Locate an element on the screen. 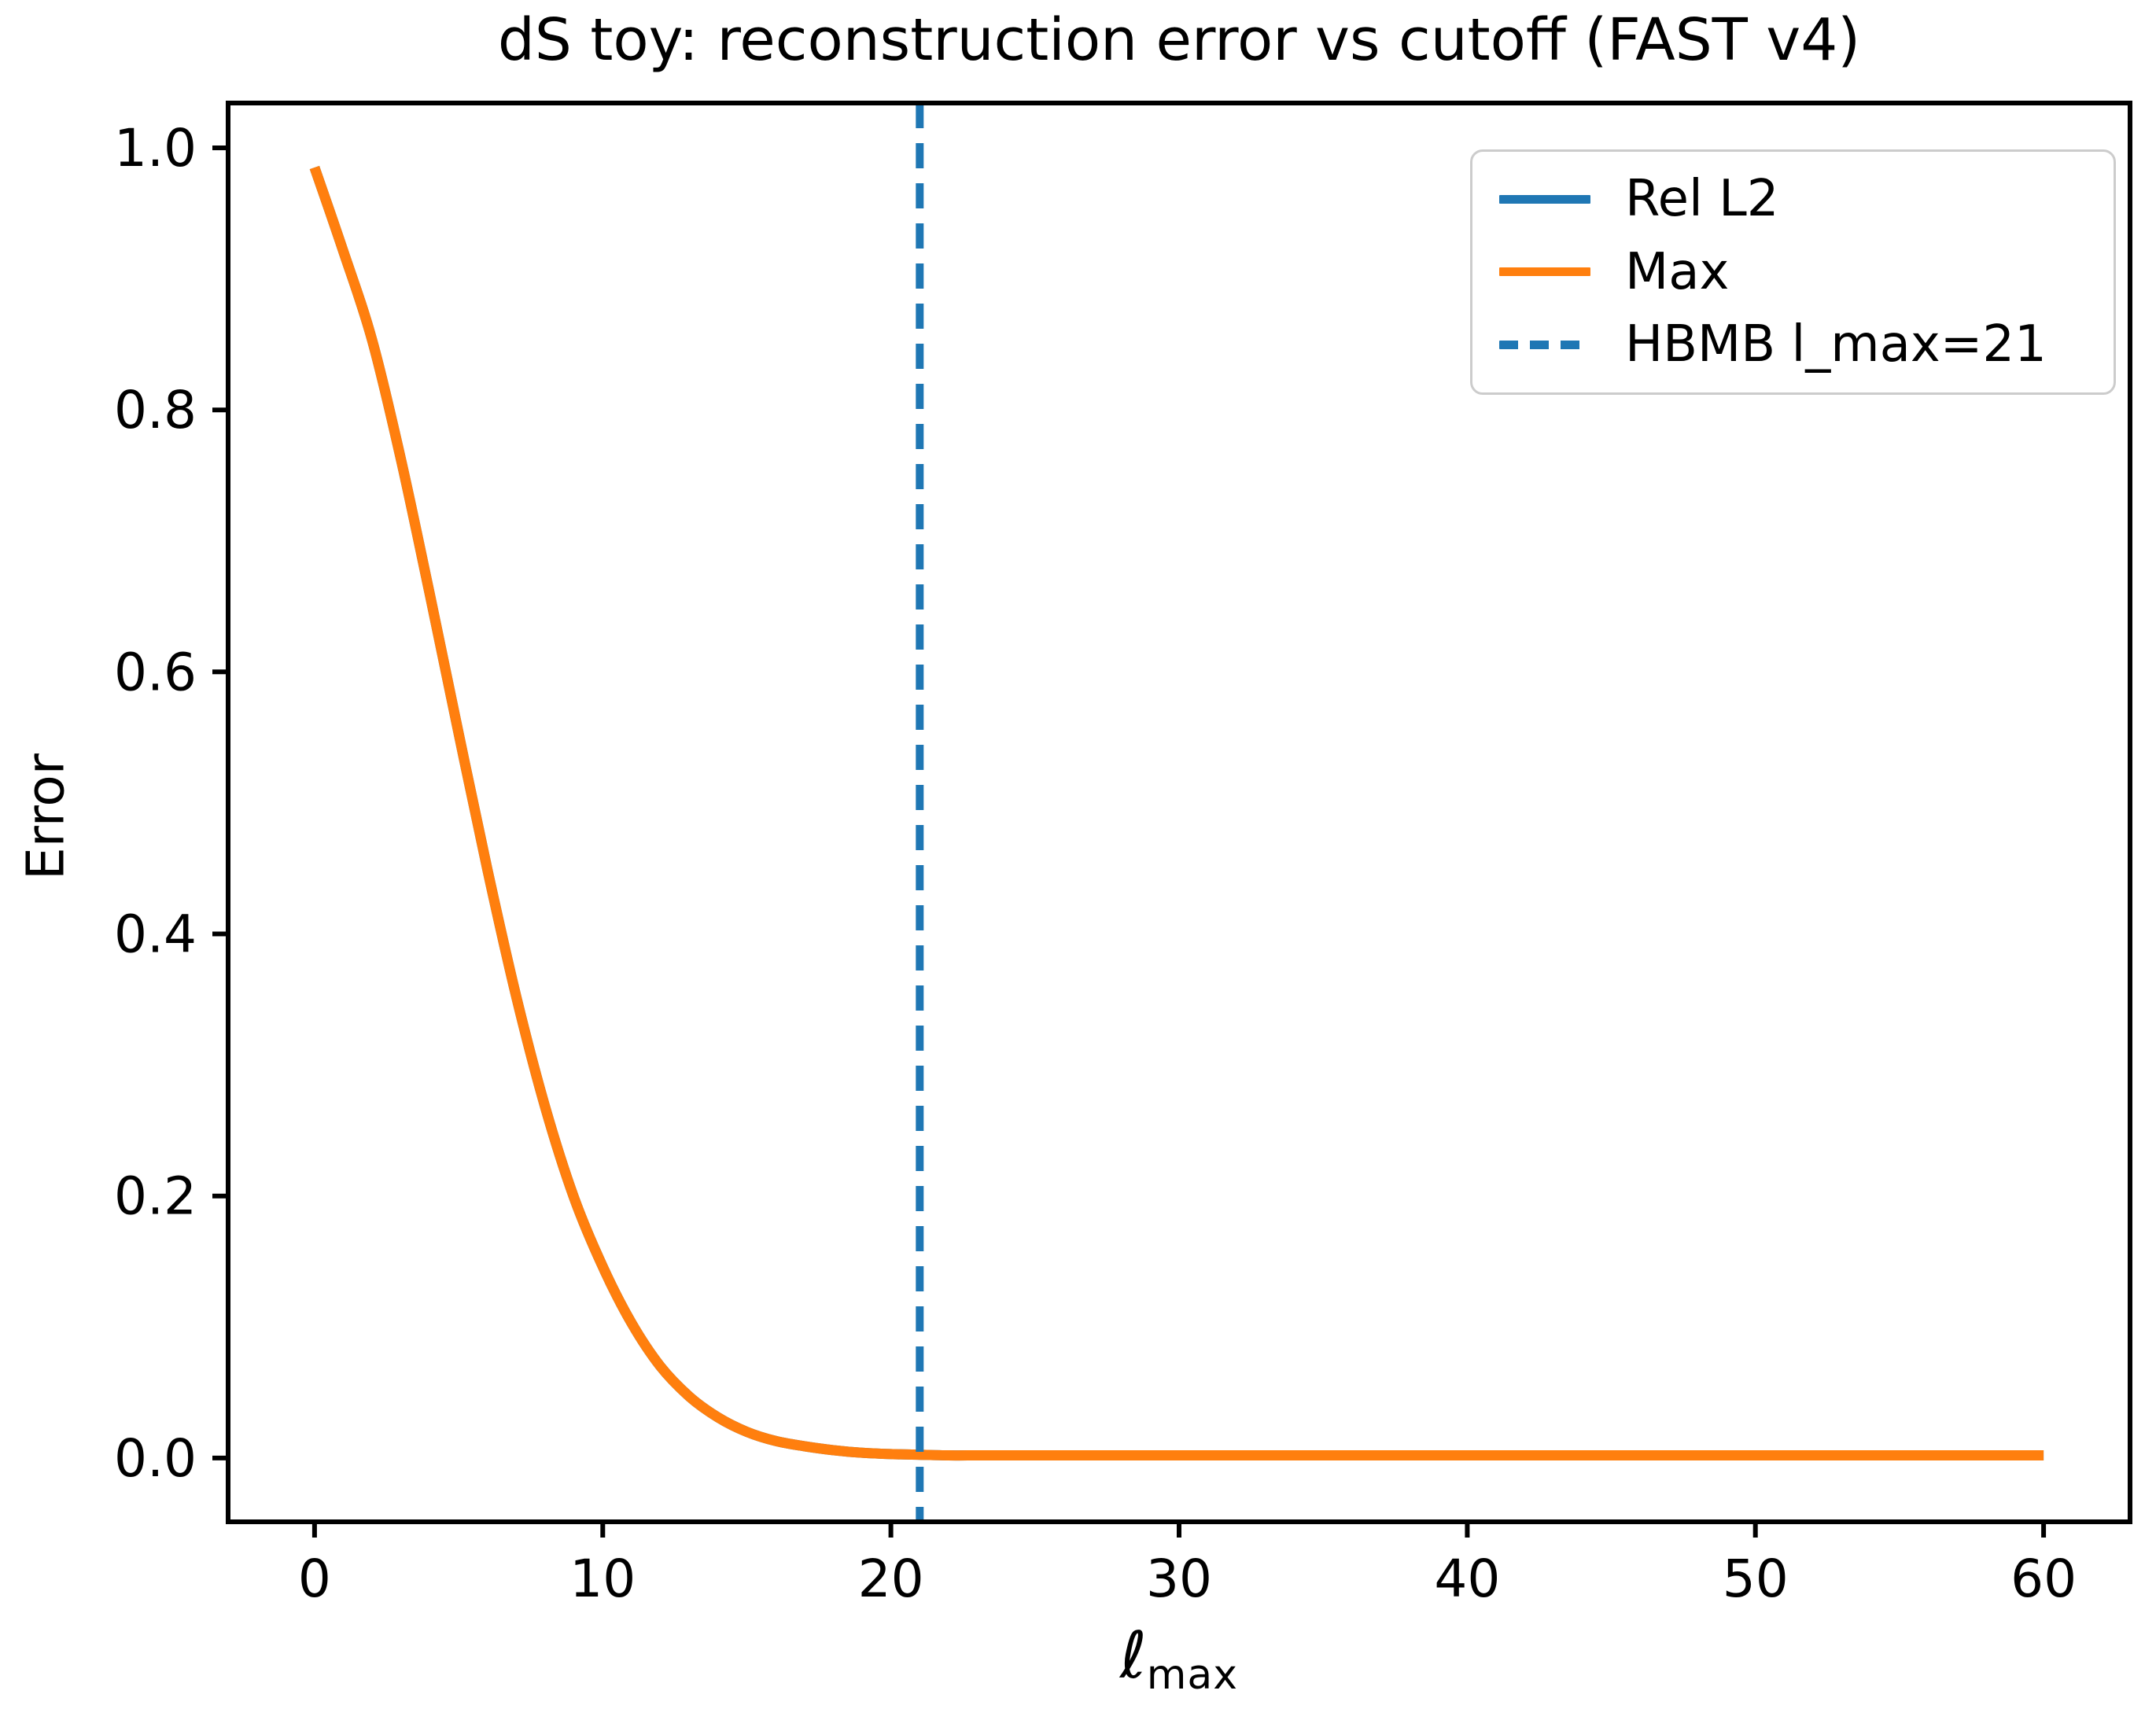  x-axis-label-subscript: max is located at coordinates (1193, 1675).